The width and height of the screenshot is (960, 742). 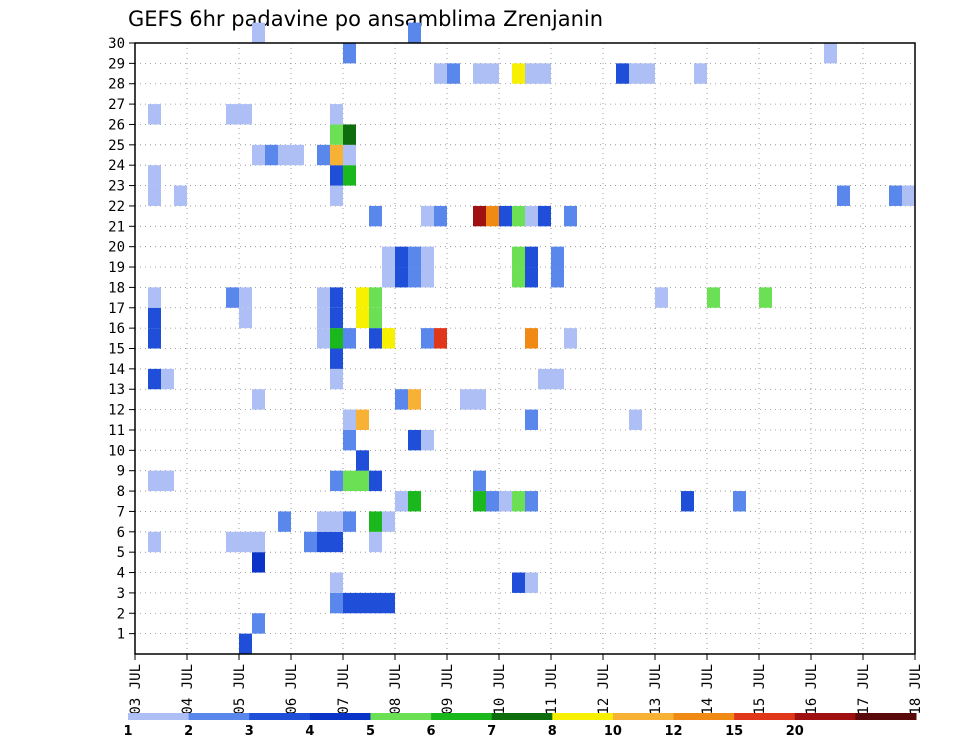 I want to click on y-tick-label: 24, so click(x=116, y=166).